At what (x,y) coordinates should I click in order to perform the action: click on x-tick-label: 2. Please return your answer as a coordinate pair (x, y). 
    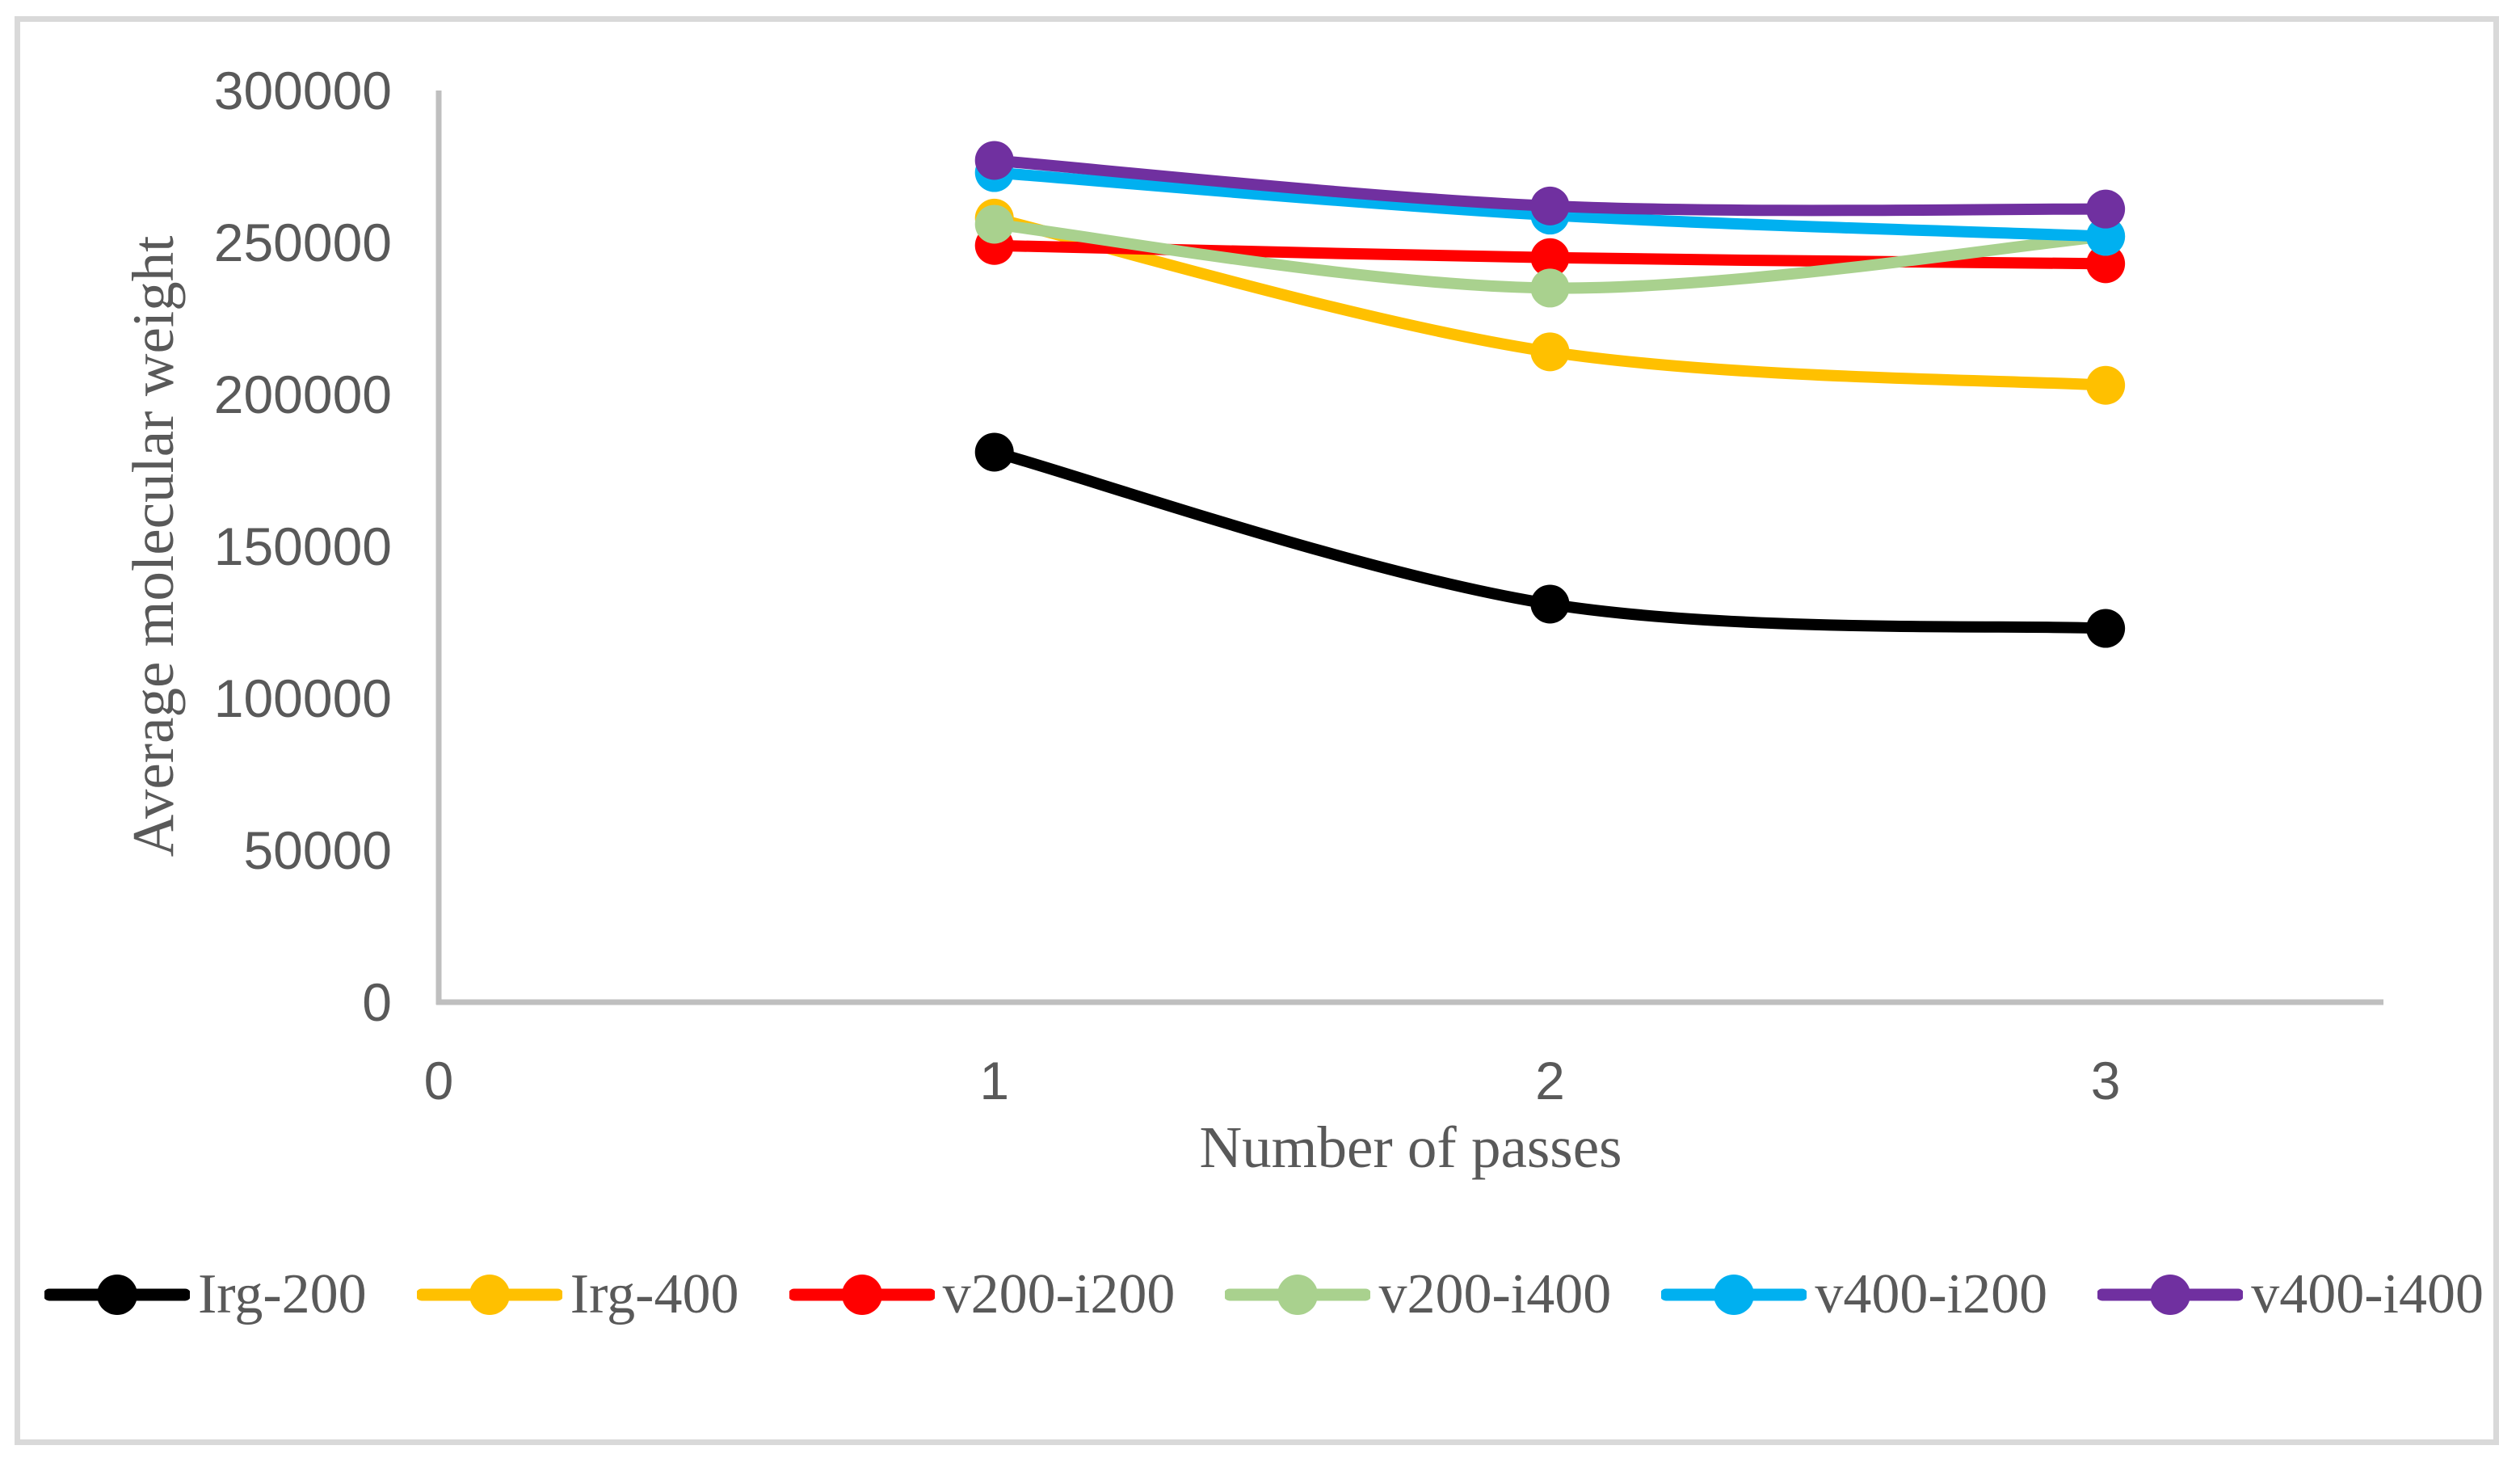
    Looking at the image, I should click on (1550, 1080).